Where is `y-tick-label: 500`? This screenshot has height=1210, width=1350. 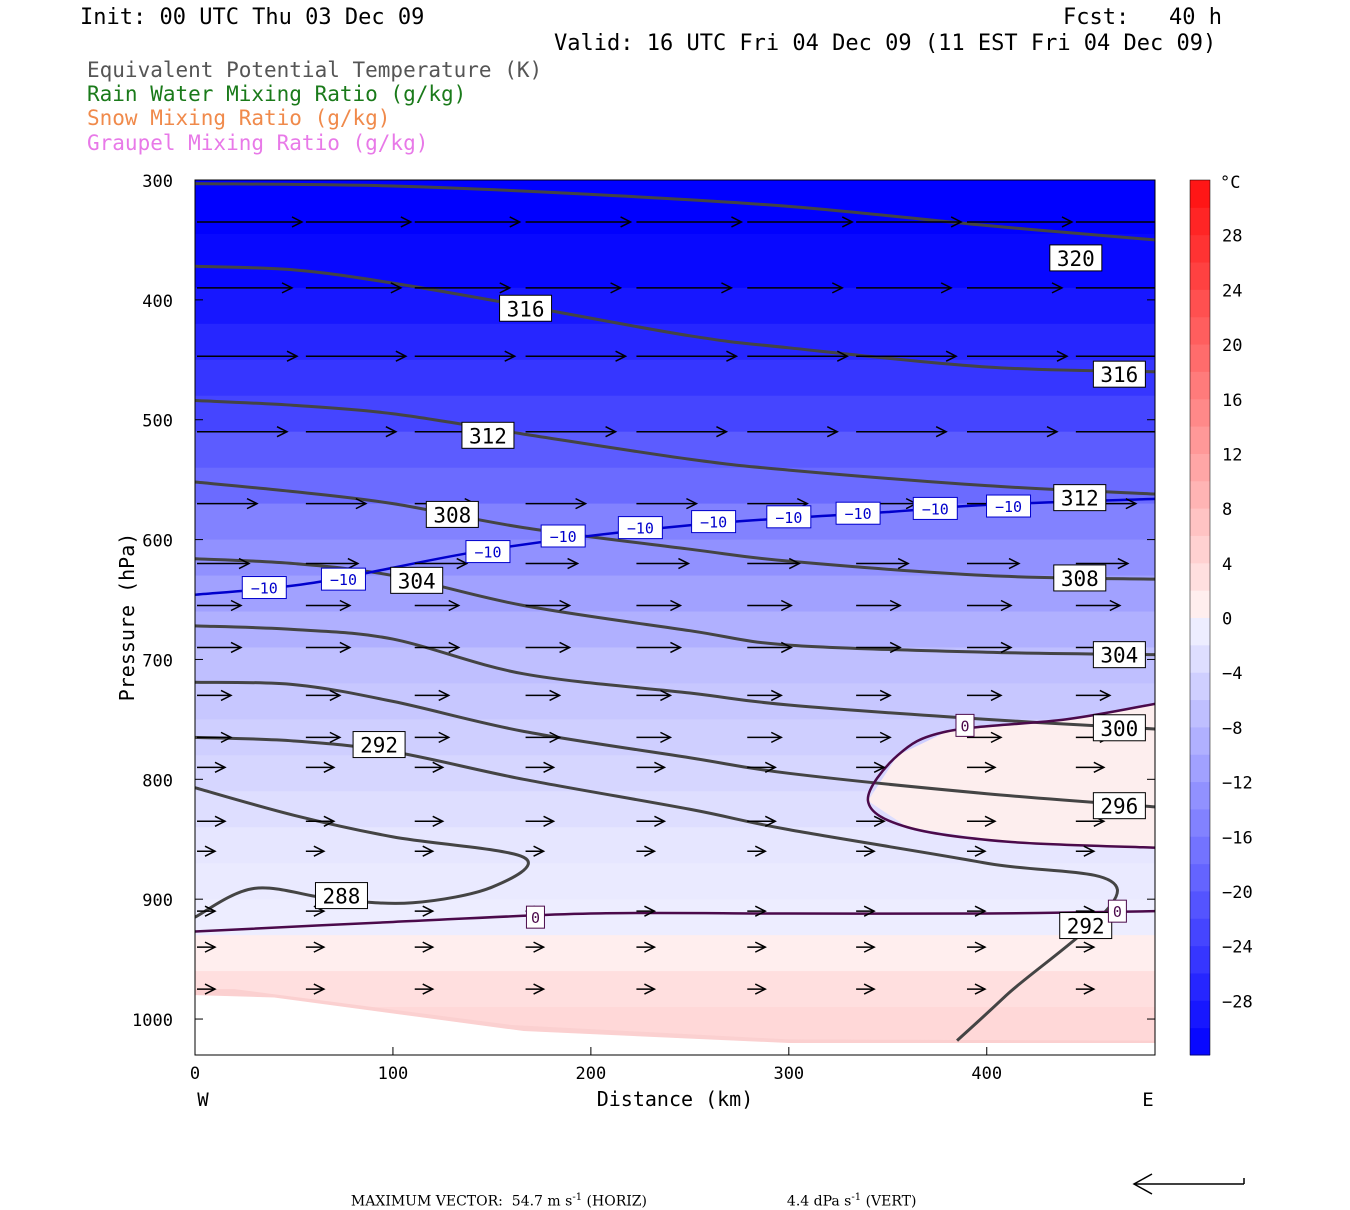 y-tick-label: 500 is located at coordinates (157, 422).